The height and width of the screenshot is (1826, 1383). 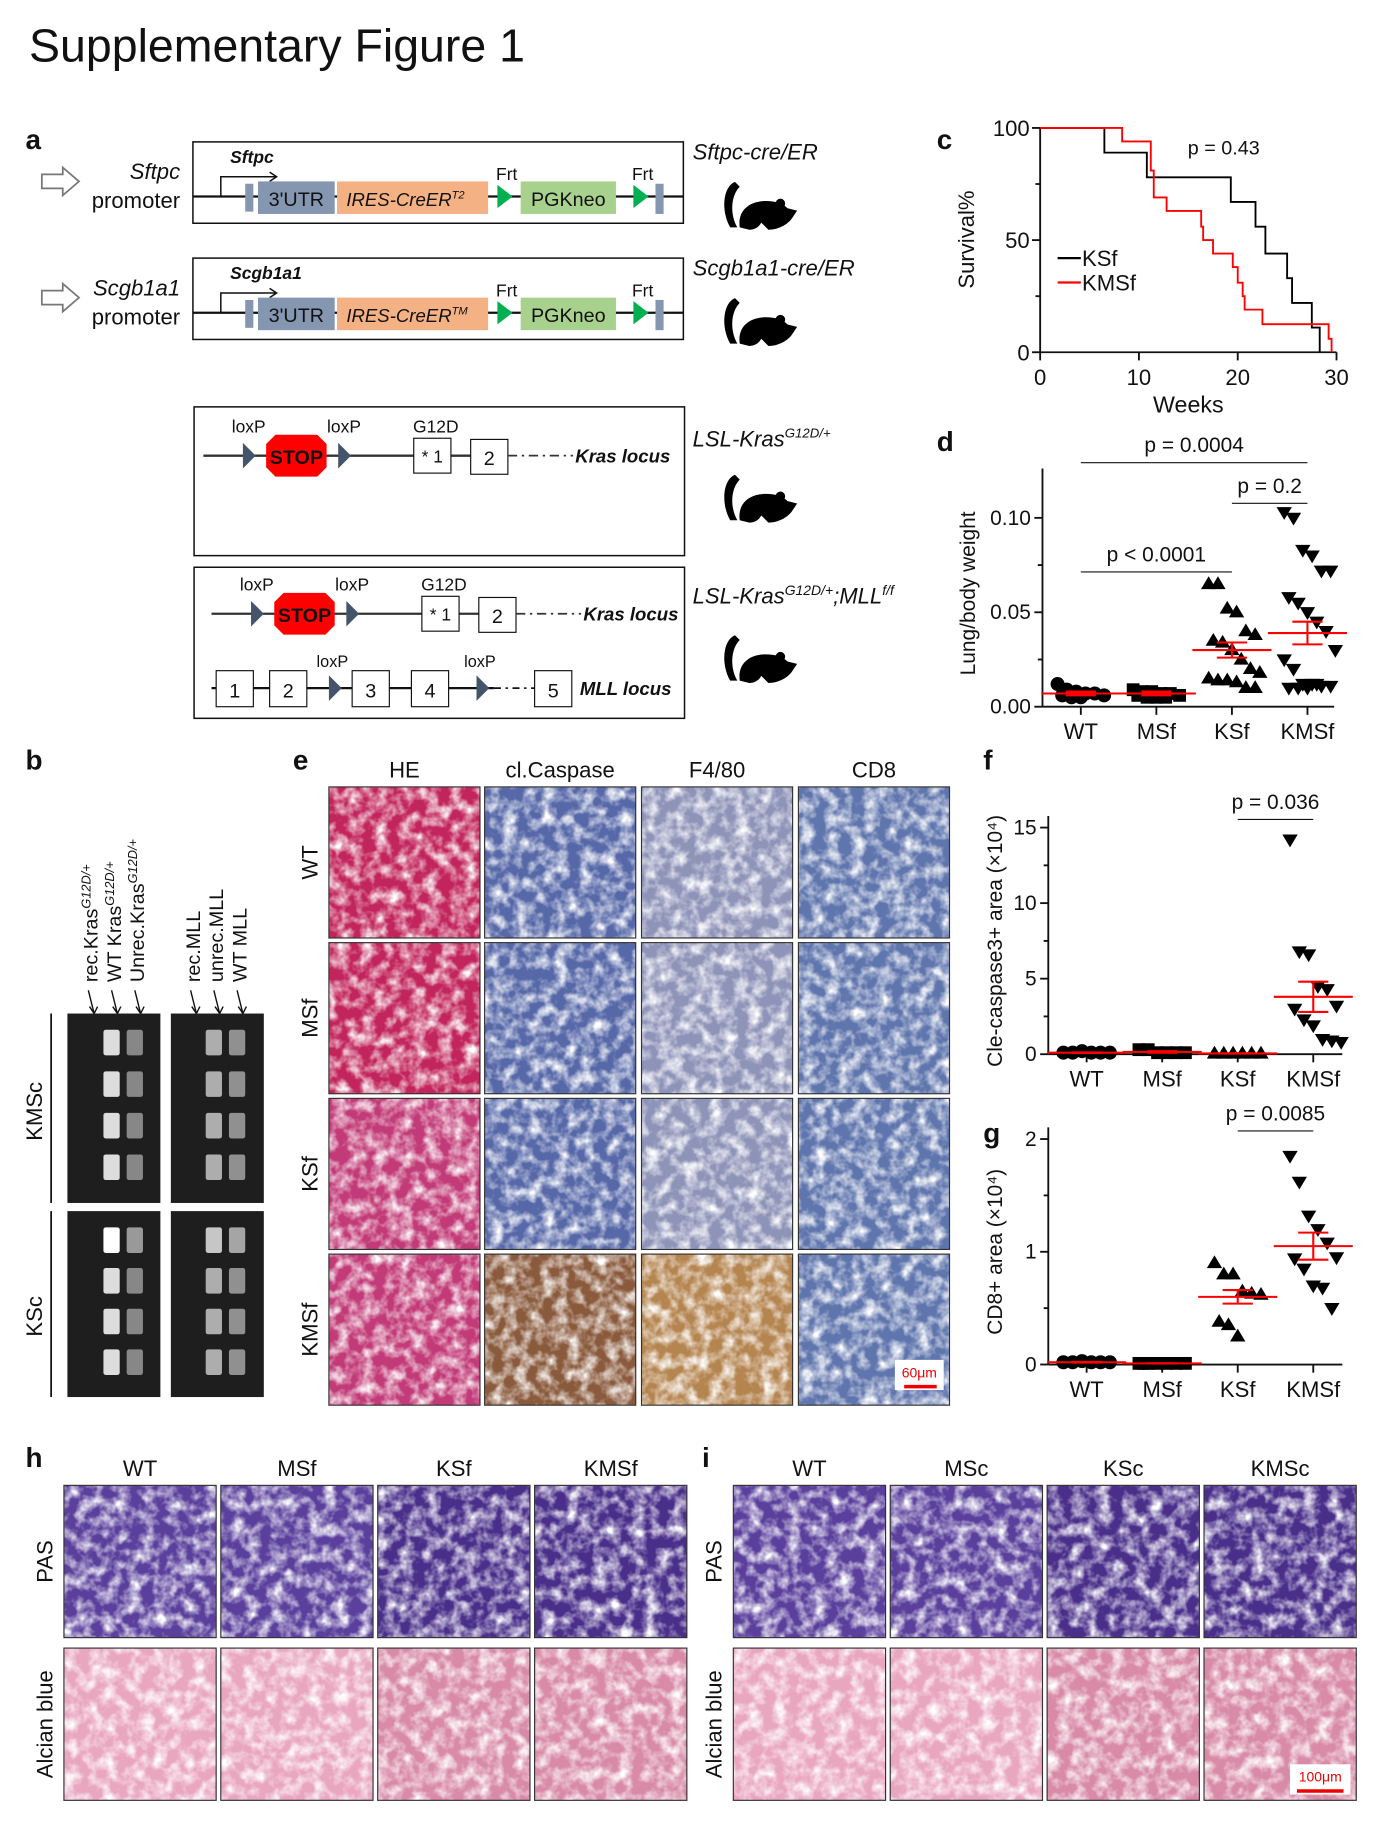 I want to click on locus-label: MLL locus, so click(x=626, y=688).